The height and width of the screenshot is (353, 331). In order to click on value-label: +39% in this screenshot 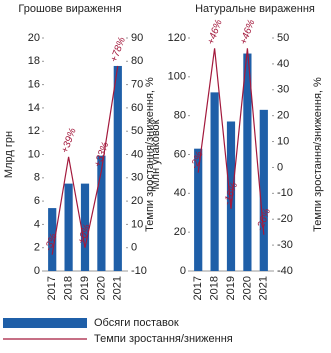, I will do `click(69, 141)`.